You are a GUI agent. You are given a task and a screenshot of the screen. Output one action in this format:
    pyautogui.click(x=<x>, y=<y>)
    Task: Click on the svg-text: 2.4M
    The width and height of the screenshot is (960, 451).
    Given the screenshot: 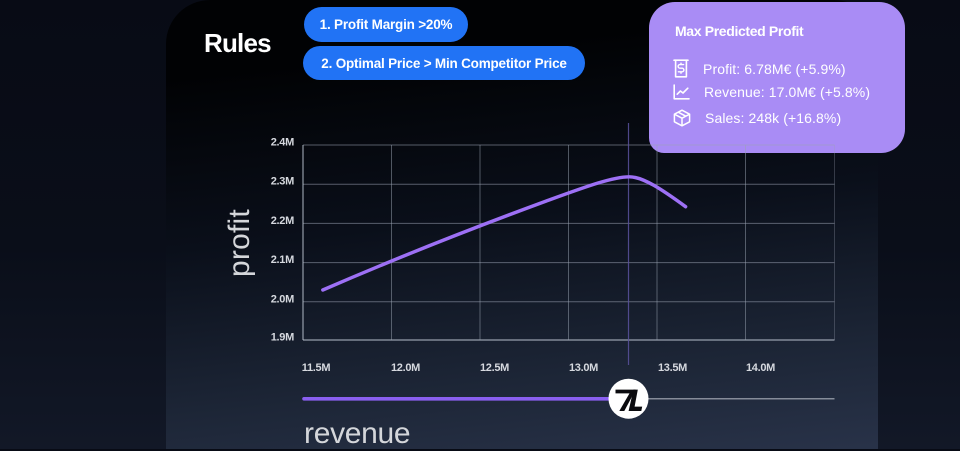 What is the action you would take?
    pyautogui.click(x=282, y=143)
    